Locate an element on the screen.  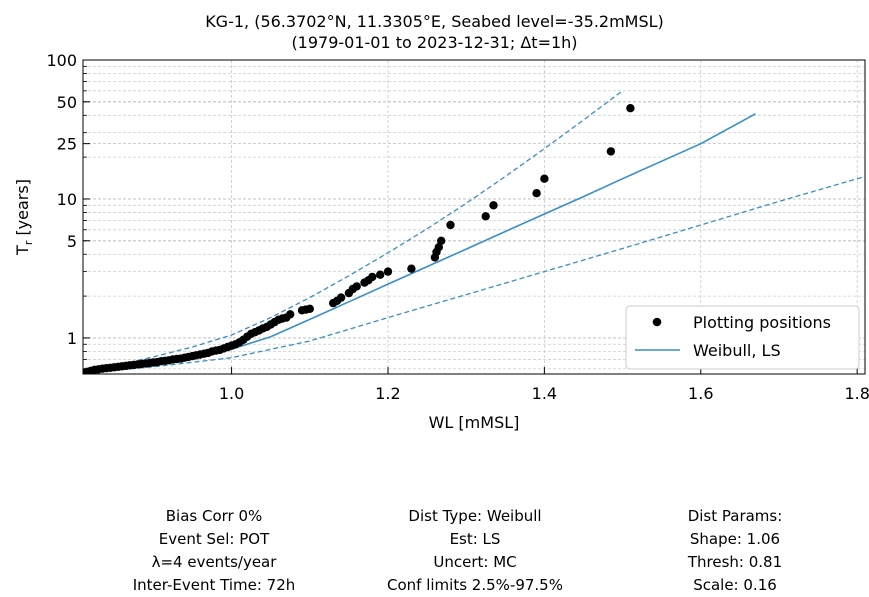
y-tick-label: 50 is located at coordinates (67, 102).